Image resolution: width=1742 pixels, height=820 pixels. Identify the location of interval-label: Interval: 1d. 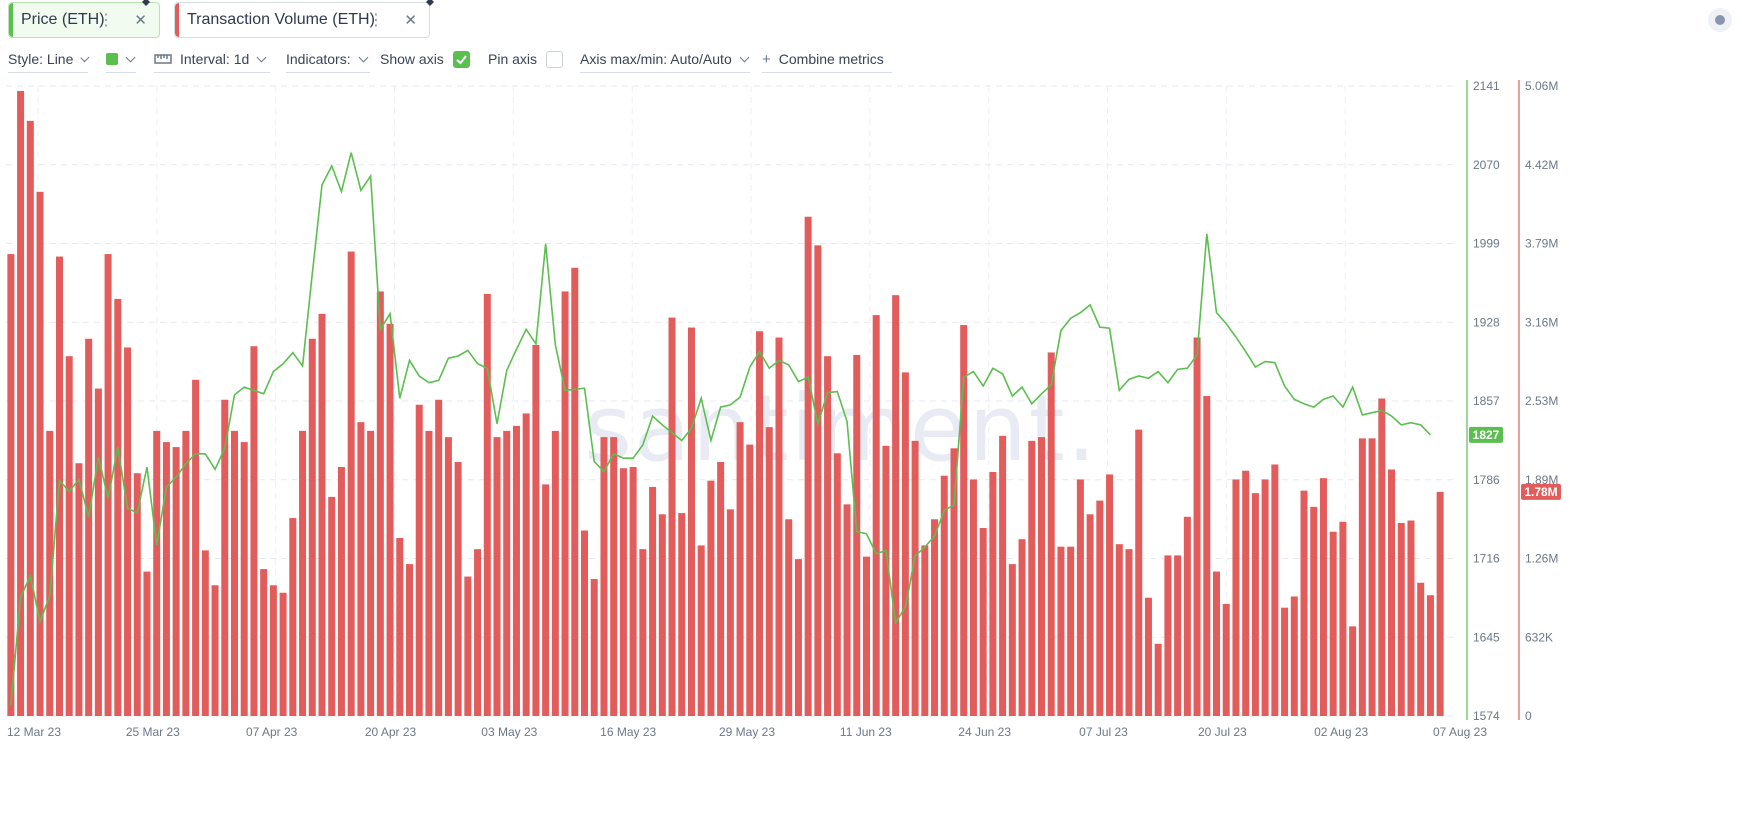
(215, 59).